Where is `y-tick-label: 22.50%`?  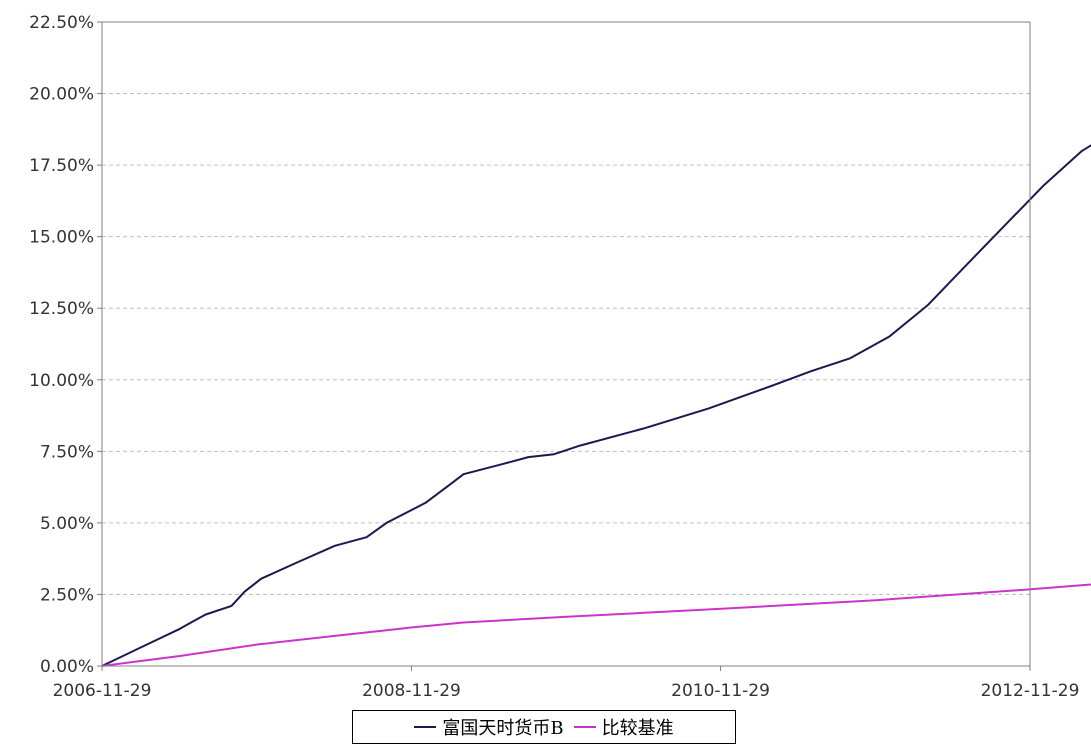 y-tick-label: 22.50% is located at coordinates (61, 23).